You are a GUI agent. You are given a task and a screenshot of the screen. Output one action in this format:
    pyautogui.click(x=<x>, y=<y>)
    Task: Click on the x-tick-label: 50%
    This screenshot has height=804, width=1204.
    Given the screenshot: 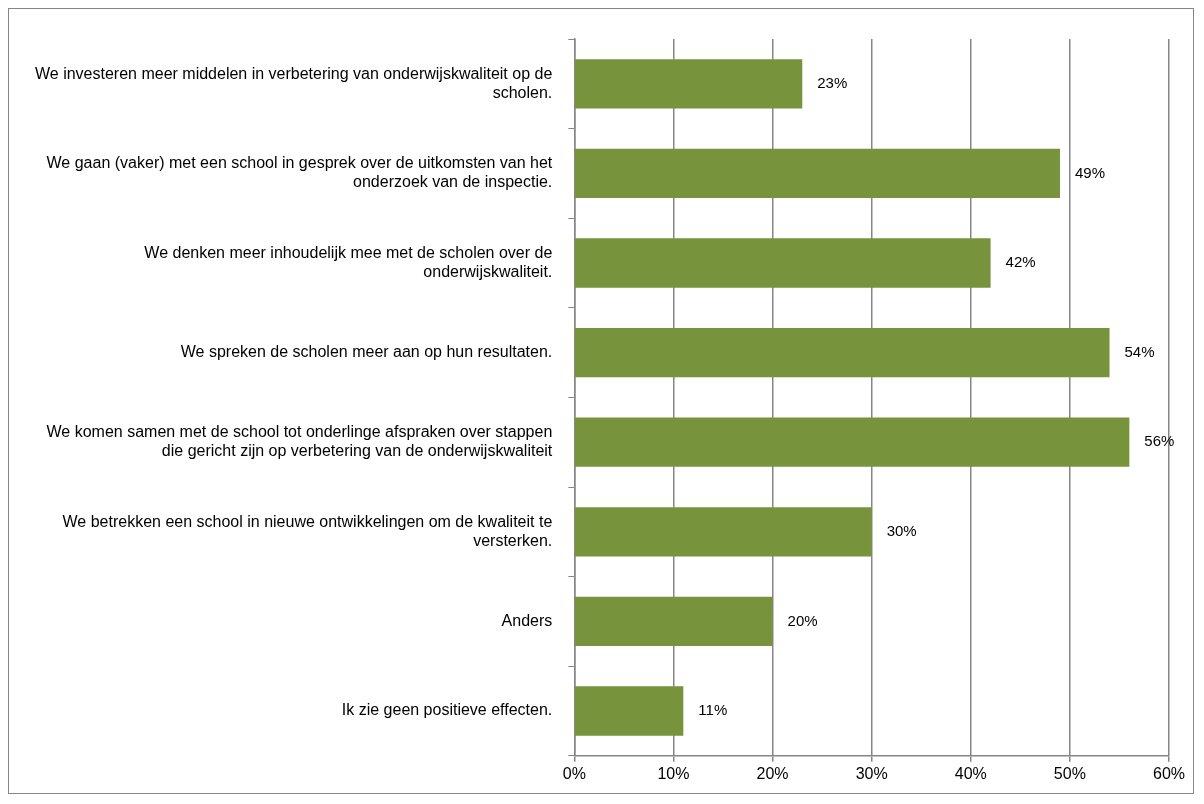 What is the action you would take?
    pyautogui.click(x=1069, y=773)
    